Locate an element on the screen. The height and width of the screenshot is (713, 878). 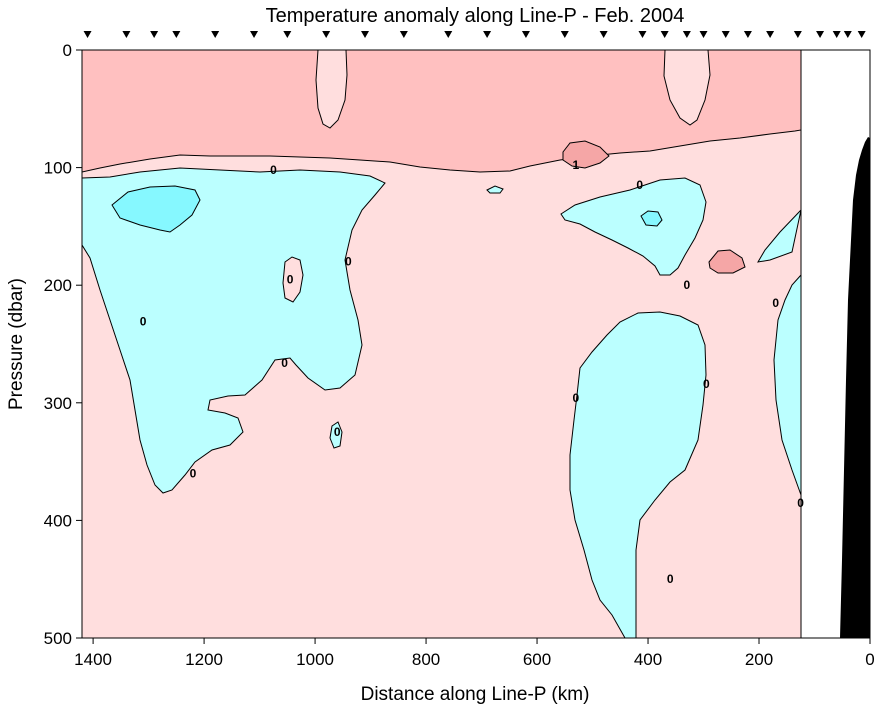
x-tick-label: 1000 is located at coordinates (315, 659).